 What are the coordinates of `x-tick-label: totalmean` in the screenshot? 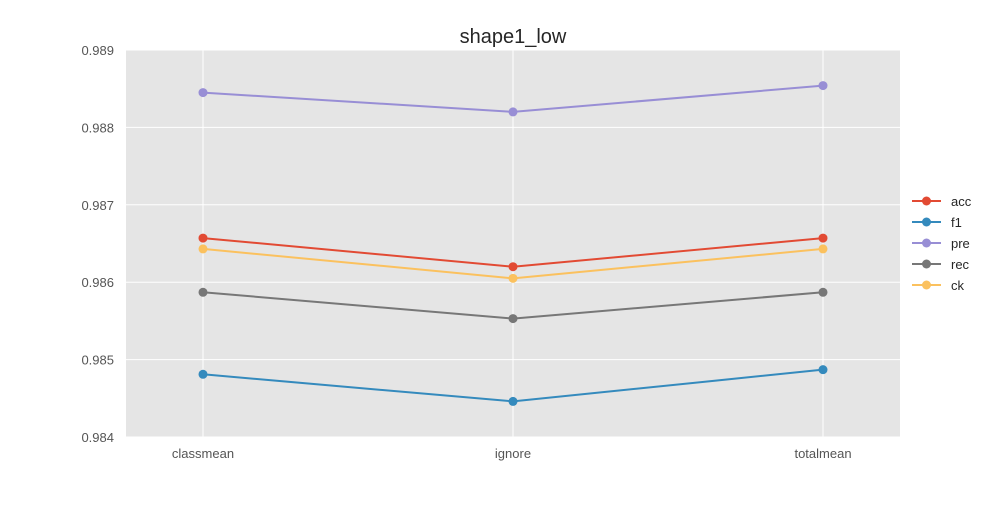 It's located at (822, 453).